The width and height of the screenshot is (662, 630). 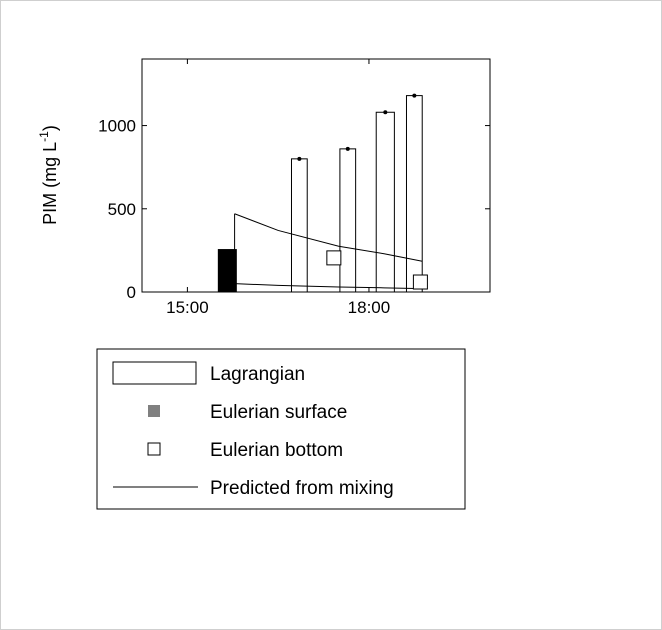 I want to click on x-tick-label: 15:00, so click(x=187, y=307).